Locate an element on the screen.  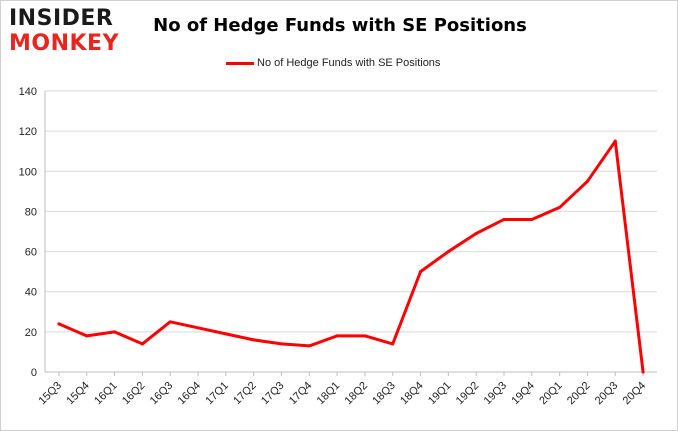
x-tick-label: 16Q1 is located at coordinates (106, 394).